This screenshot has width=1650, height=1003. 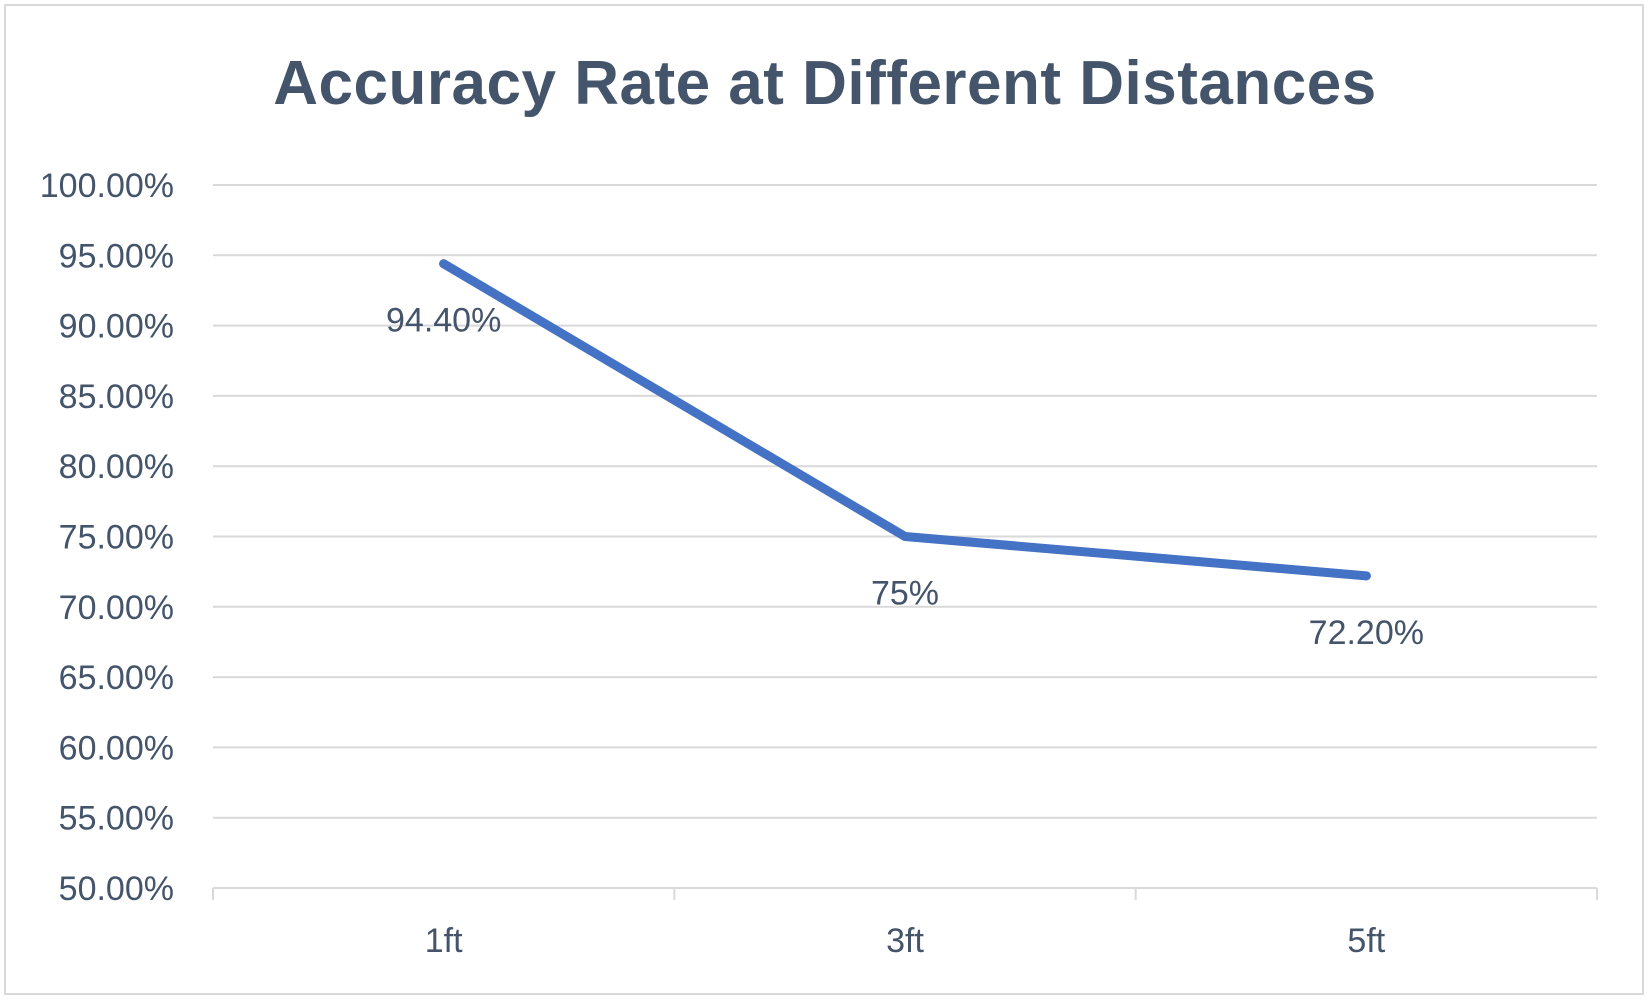 What do you see at coordinates (116, 819) in the screenshot?
I see `y-tick-label: 55.00%` at bounding box center [116, 819].